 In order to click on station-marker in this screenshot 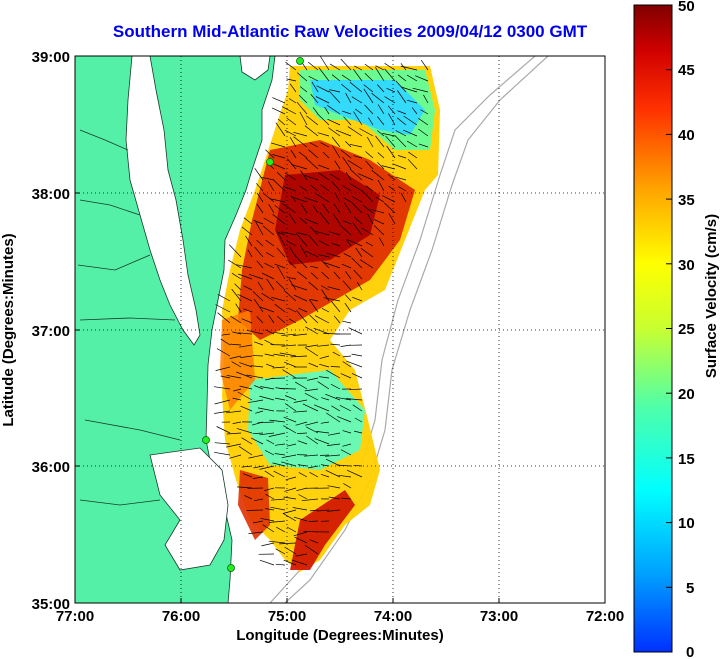, I will do `click(300, 61)`.